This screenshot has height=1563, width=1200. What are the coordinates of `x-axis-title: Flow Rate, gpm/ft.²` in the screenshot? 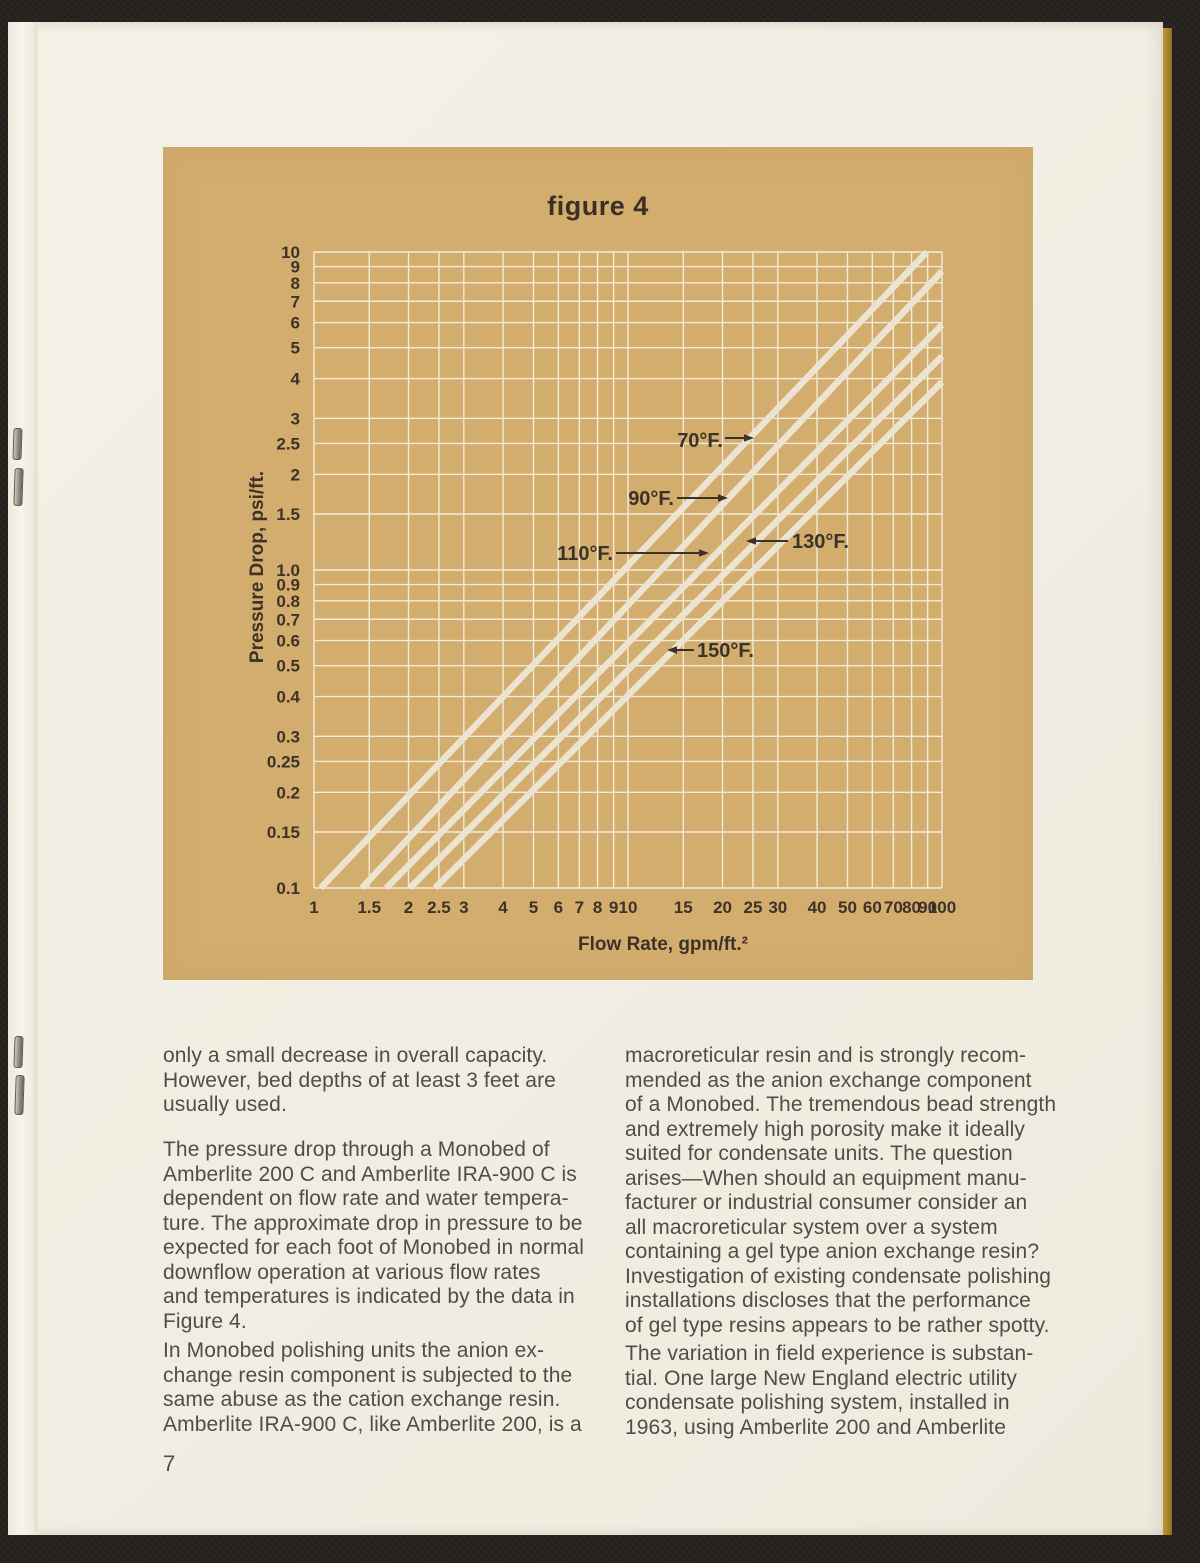 It's located at (663, 944).